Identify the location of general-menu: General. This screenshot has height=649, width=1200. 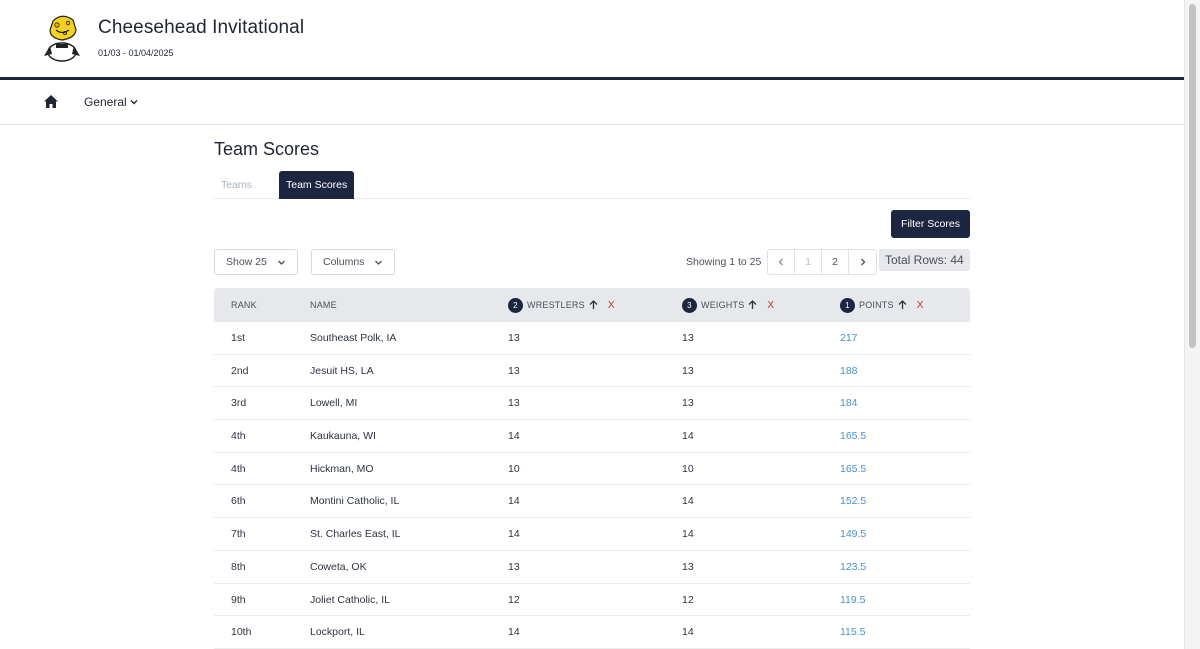
(111, 102).